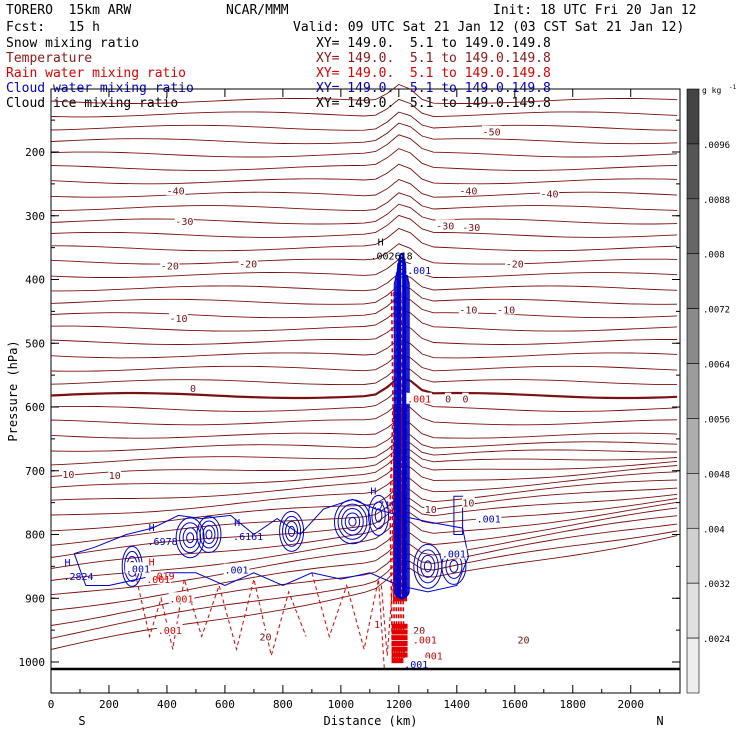 This screenshot has width=740, height=740. What do you see at coordinates (35, 216) in the screenshot?
I see `y-tick-label: 300` at bounding box center [35, 216].